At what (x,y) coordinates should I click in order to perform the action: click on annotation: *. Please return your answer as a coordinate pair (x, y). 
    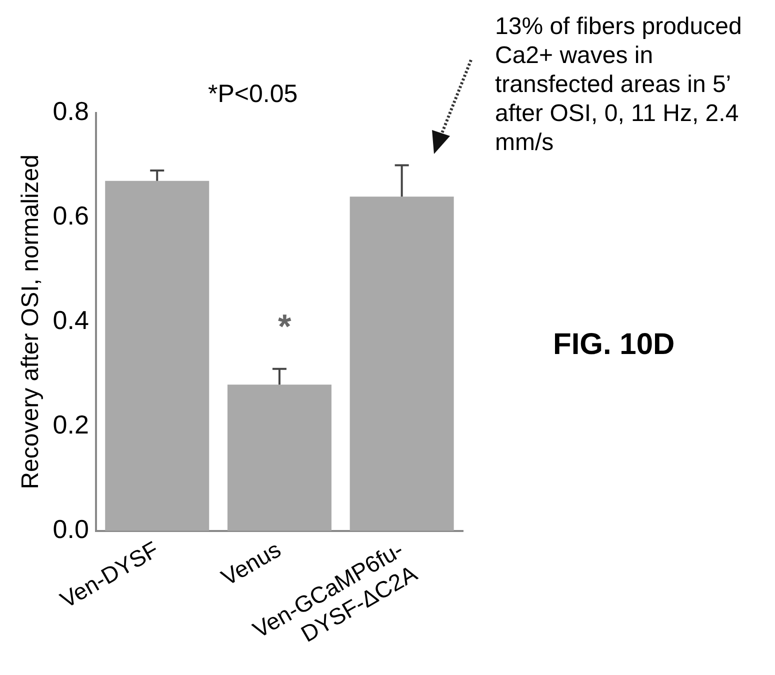
    Looking at the image, I should click on (285, 327).